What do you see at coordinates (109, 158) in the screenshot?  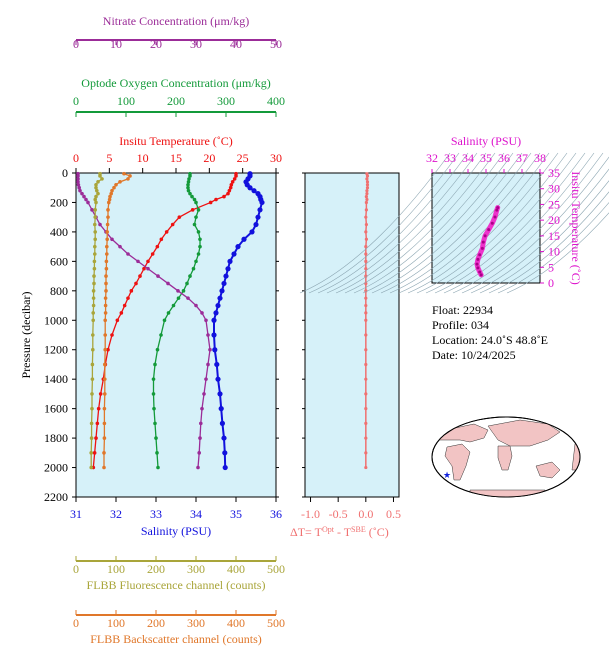 I see `temperature-tick-label: 5` at bounding box center [109, 158].